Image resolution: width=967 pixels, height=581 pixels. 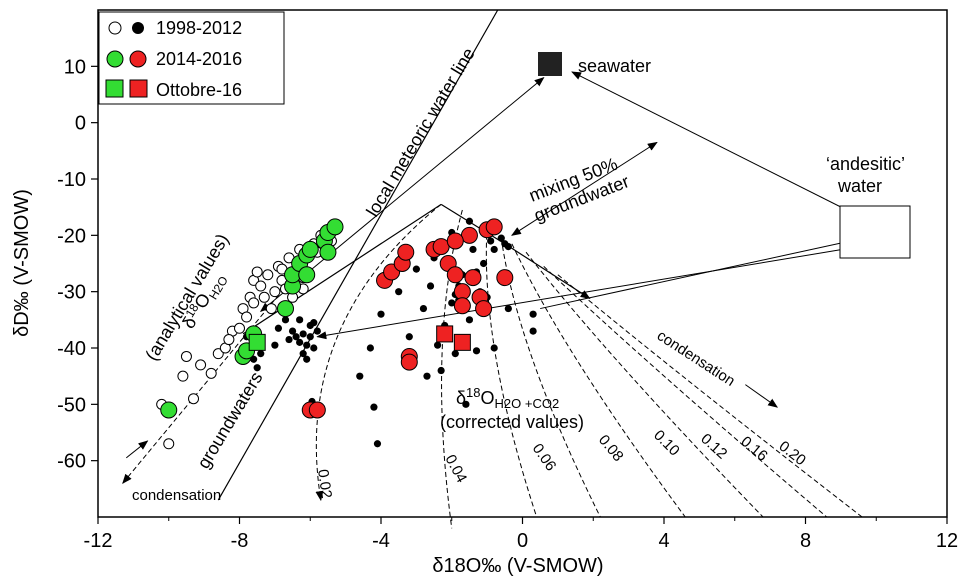 What do you see at coordinates (512, 422) in the screenshot?
I see `corrected-label-line2: (corrected values)` at bounding box center [512, 422].